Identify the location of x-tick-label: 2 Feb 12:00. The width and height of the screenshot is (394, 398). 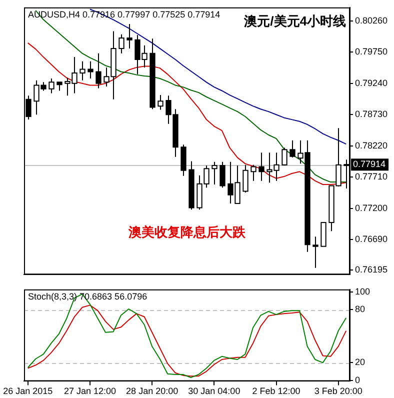
(276, 391).